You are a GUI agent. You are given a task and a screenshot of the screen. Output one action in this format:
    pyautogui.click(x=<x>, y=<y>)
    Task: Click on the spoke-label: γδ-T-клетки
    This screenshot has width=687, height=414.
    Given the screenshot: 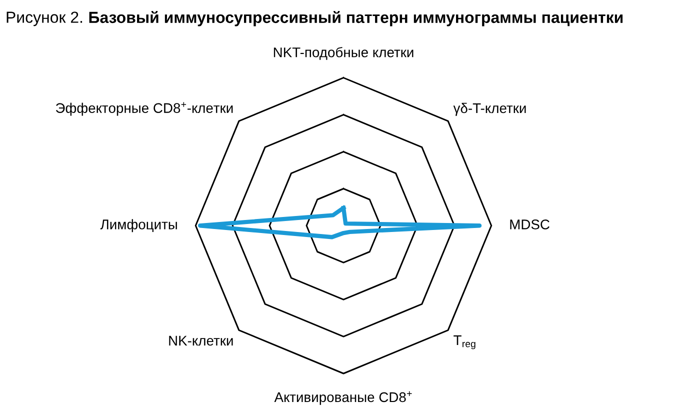 What is the action you would take?
    pyautogui.click(x=489, y=109)
    